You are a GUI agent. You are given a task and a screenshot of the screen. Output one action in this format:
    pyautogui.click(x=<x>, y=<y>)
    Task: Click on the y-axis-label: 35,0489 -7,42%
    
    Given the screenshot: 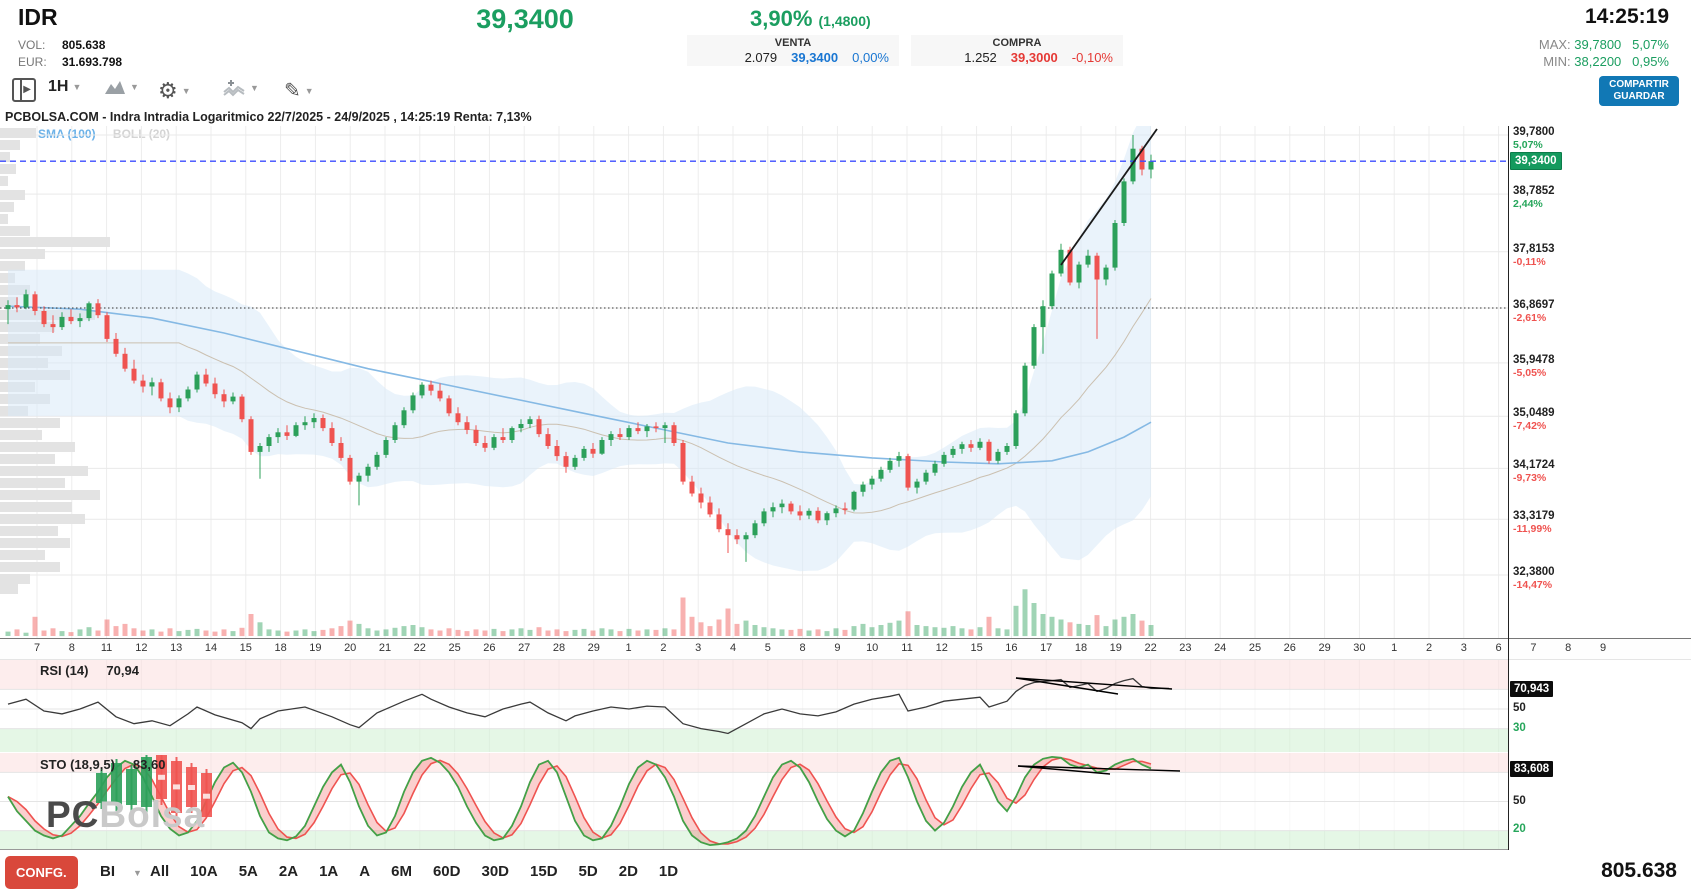 What is the action you would take?
    pyautogui.click(x=1534, y=420)
    